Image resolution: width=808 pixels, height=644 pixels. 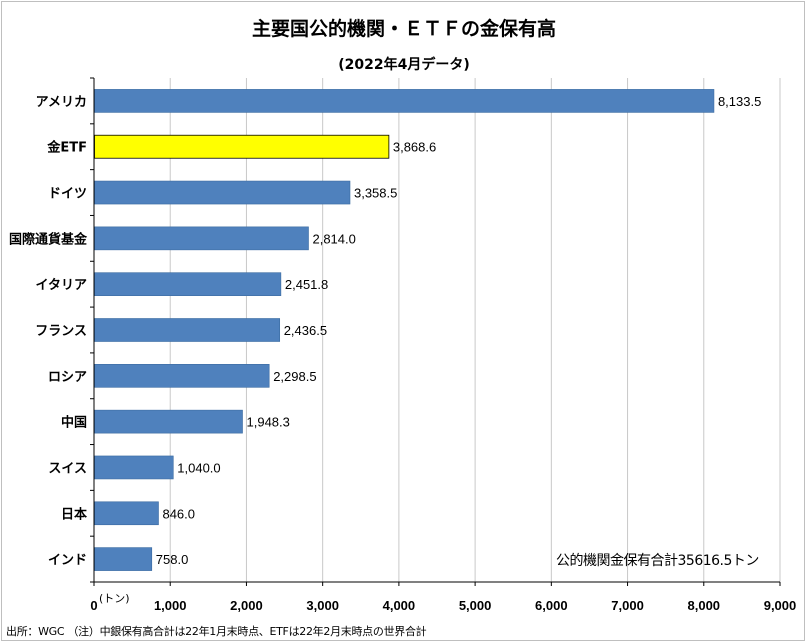 I want to click on y-category-label: フランス, so click(x=61, y=331).